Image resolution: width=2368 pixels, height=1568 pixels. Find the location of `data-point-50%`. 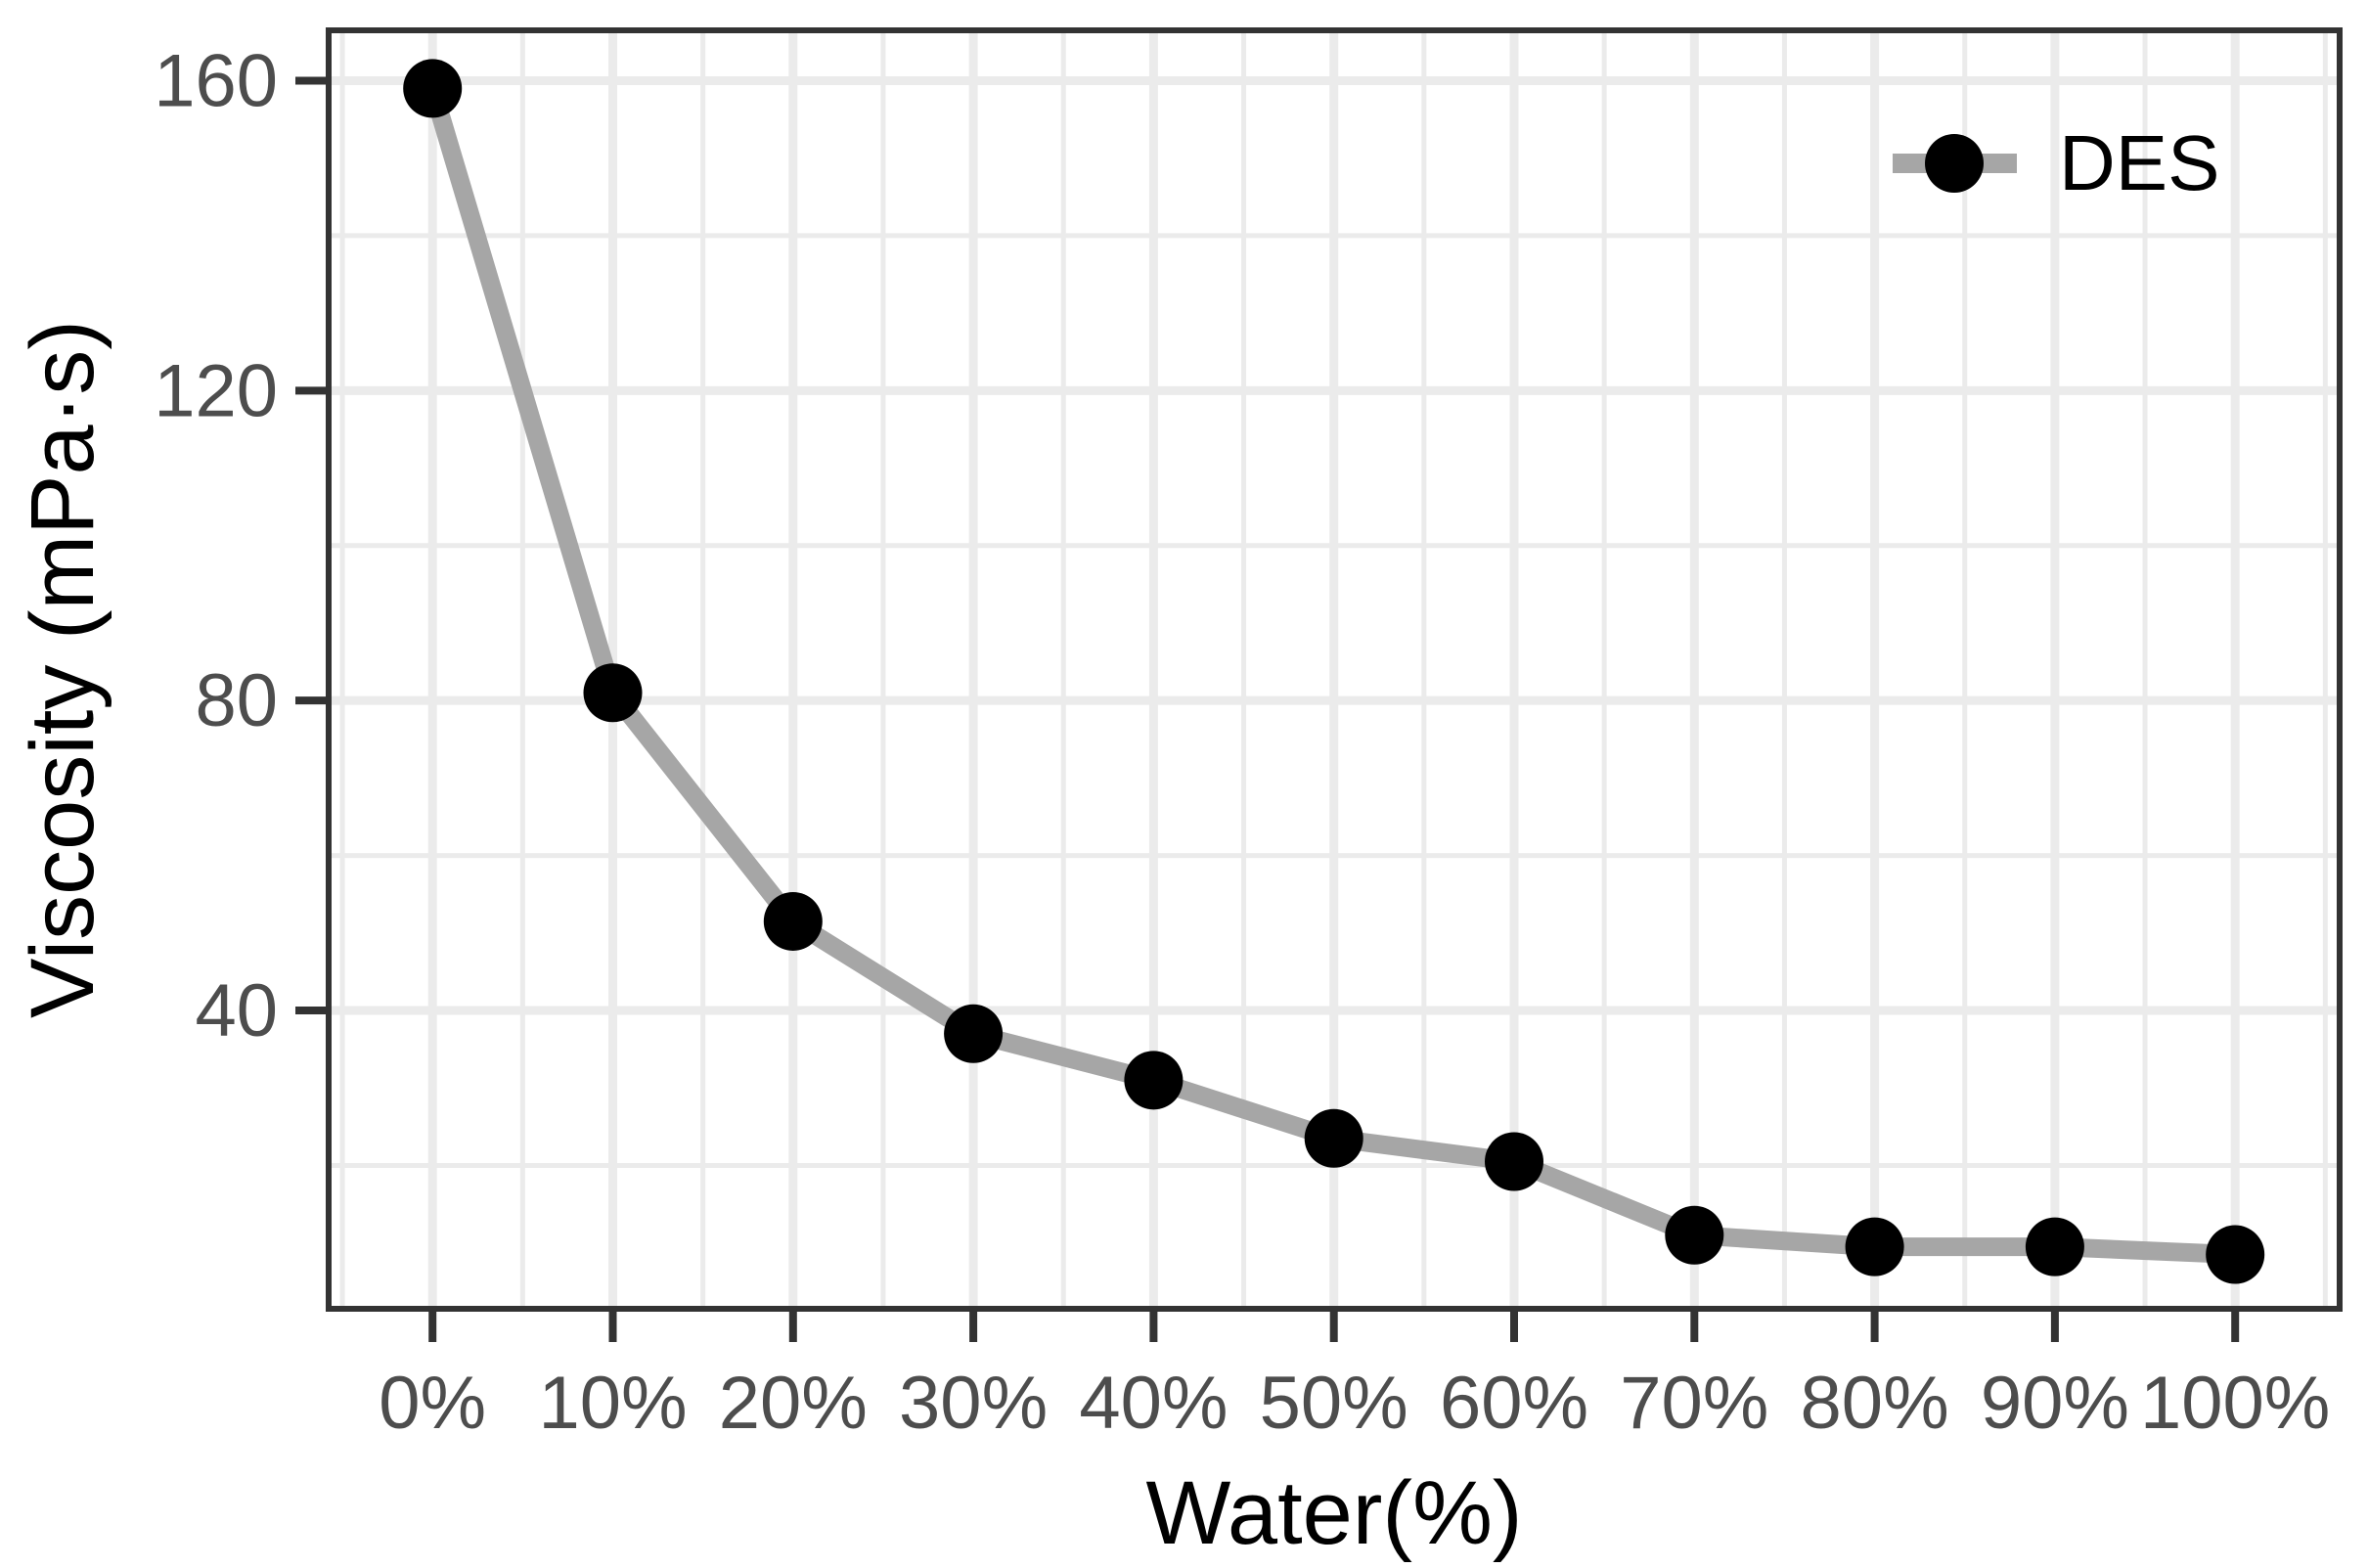

data-point-50% is located at coordinates (1333, 1138).